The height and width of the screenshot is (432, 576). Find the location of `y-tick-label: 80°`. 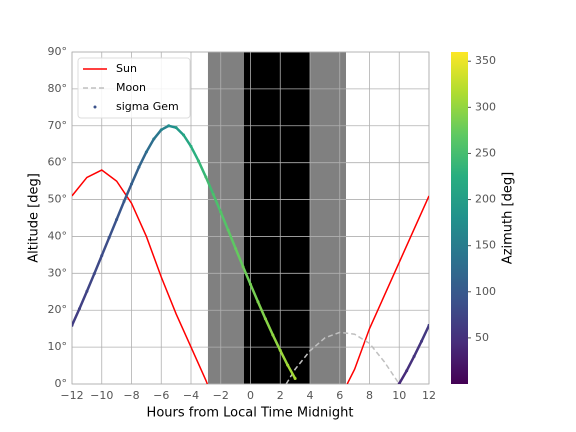

y-tick-label: 80° is located at coordinates (58, 88).